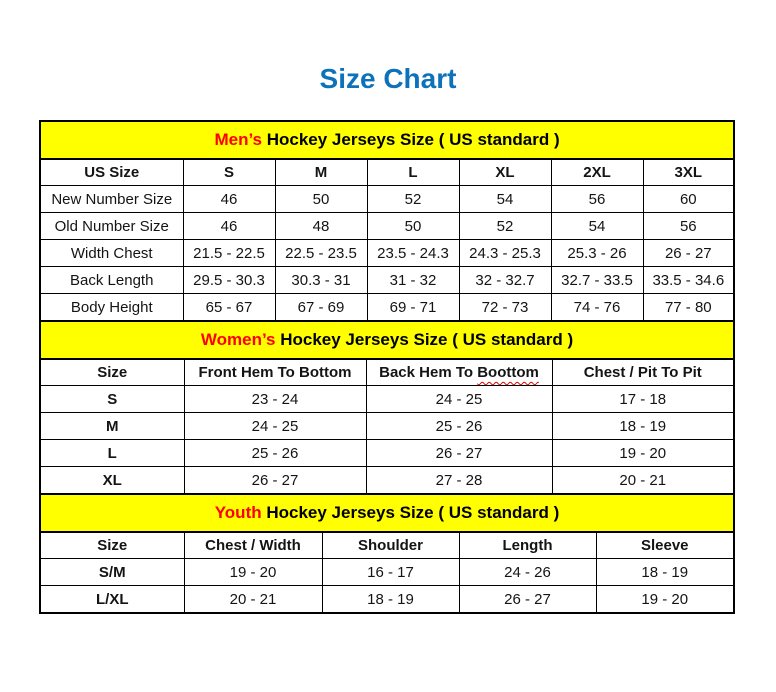 This screenshot has height=692, width=776. Describe the element at coordinates (643, 372) in the screenshot. I see `header-cell: Chest / Pit To Pit` at that location.